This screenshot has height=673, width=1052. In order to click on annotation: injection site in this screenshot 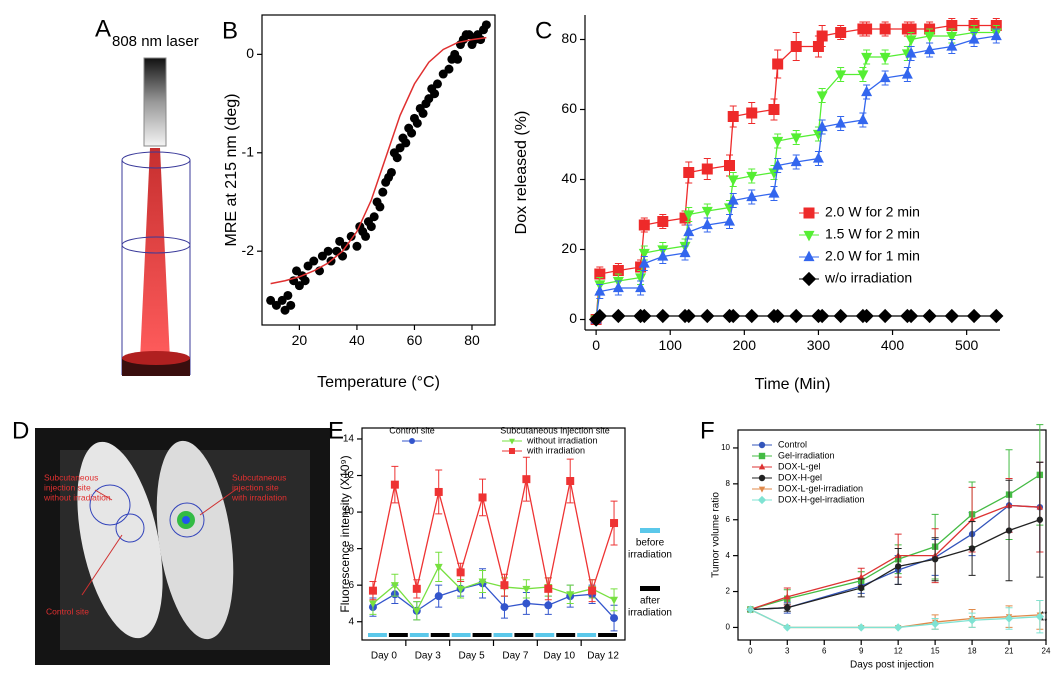, I will do `click(255, 487)`.